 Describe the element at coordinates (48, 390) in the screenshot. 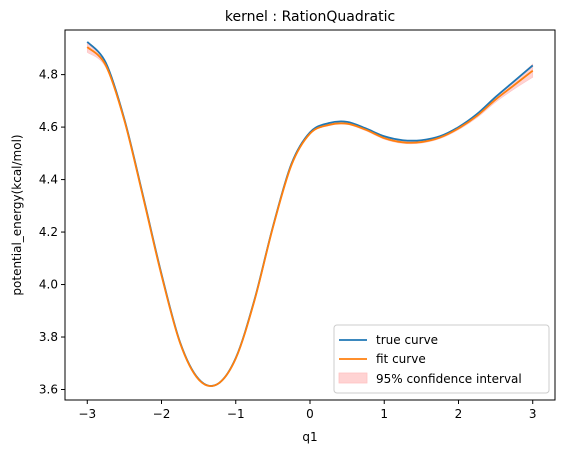

I see `y-tick-label: 3.6` at that location.